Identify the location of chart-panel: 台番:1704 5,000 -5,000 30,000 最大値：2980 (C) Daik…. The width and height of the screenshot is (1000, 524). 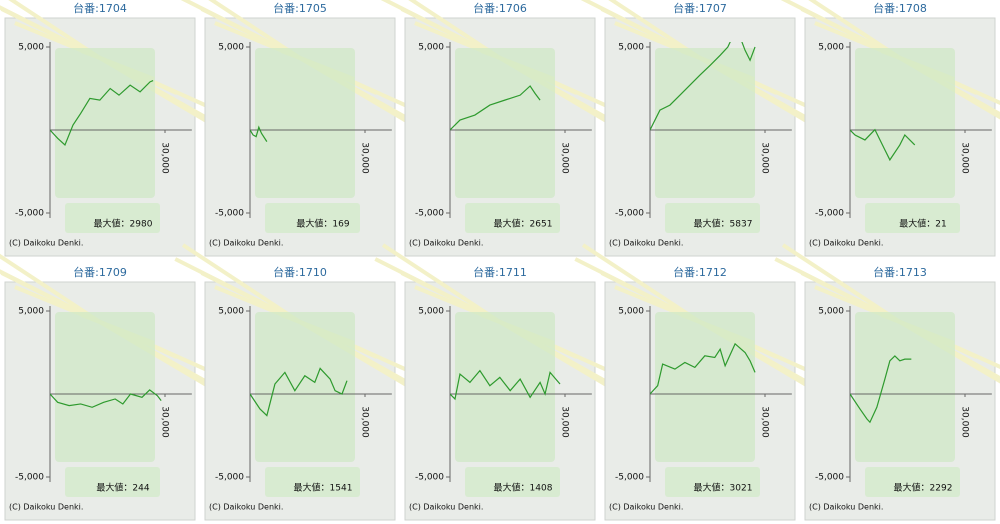
(116, 128).